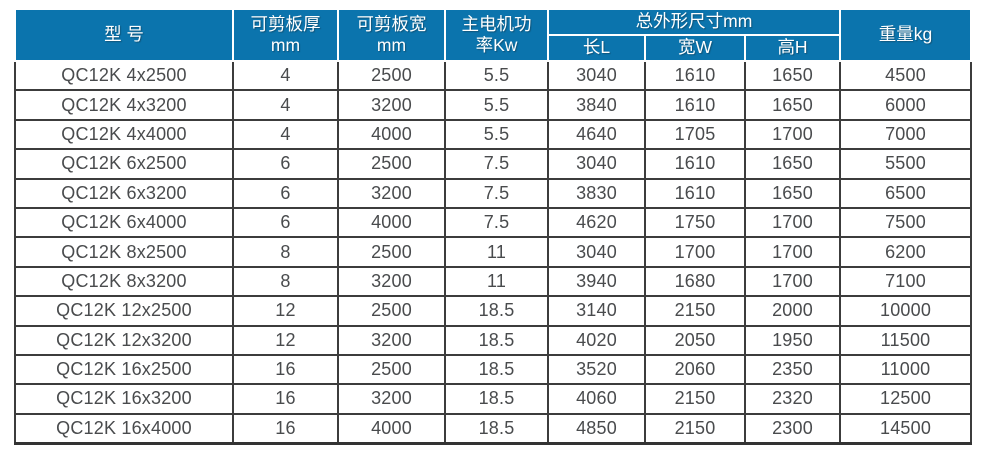 This screenshot has height=450, width=992. What do you see at coordinates (792, 340) in the screenshot?
I see `cell-height-H: 1950` at bounding box center [792, 340].